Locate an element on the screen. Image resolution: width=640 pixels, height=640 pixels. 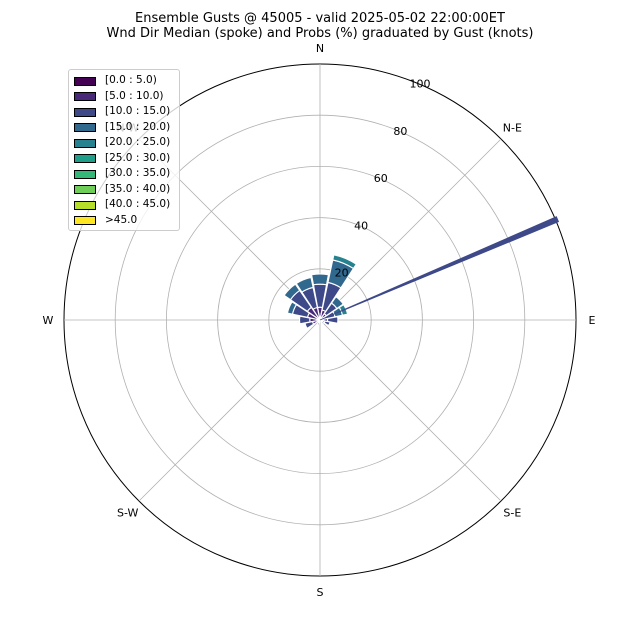
legend-label: [30.0 : 35.0) is located at coordinates (138, 173).